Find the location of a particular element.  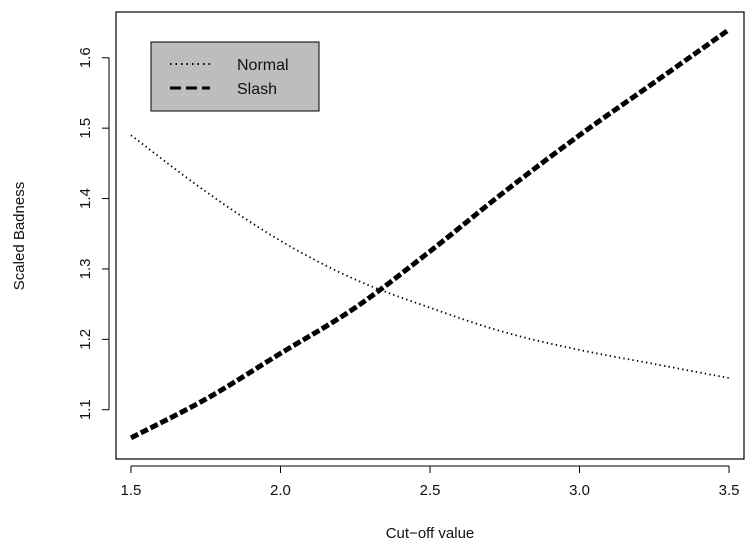

x-tick-label: 2.5 is located at coordinates (430, 490).